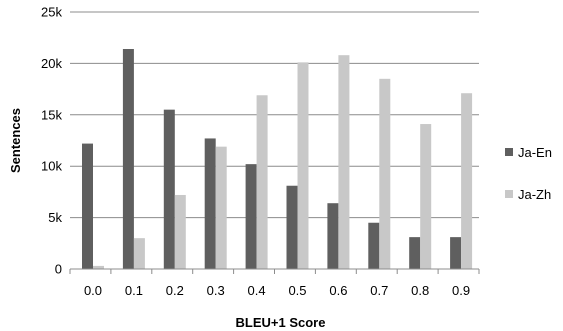 The width and height of the screenshot is (563, 331). Describe the element at coordinates (338, 290) in the screenshot. I see `x-tick-label: 0.6` at that location.